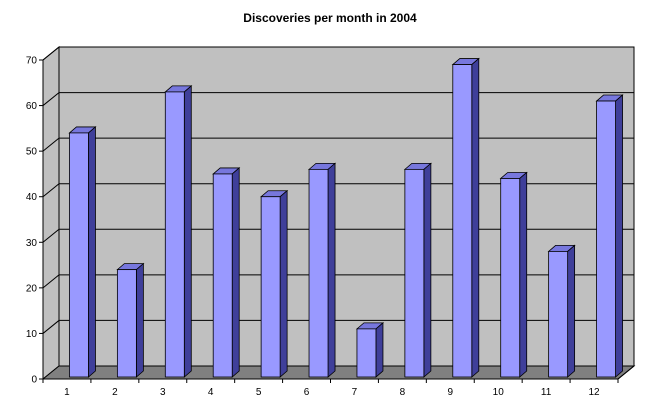 This screenshot has height=411, width=660. Describe the element at coordinates (32, 197) in the screenshot. I see `y-tick-label: 40` at that location.